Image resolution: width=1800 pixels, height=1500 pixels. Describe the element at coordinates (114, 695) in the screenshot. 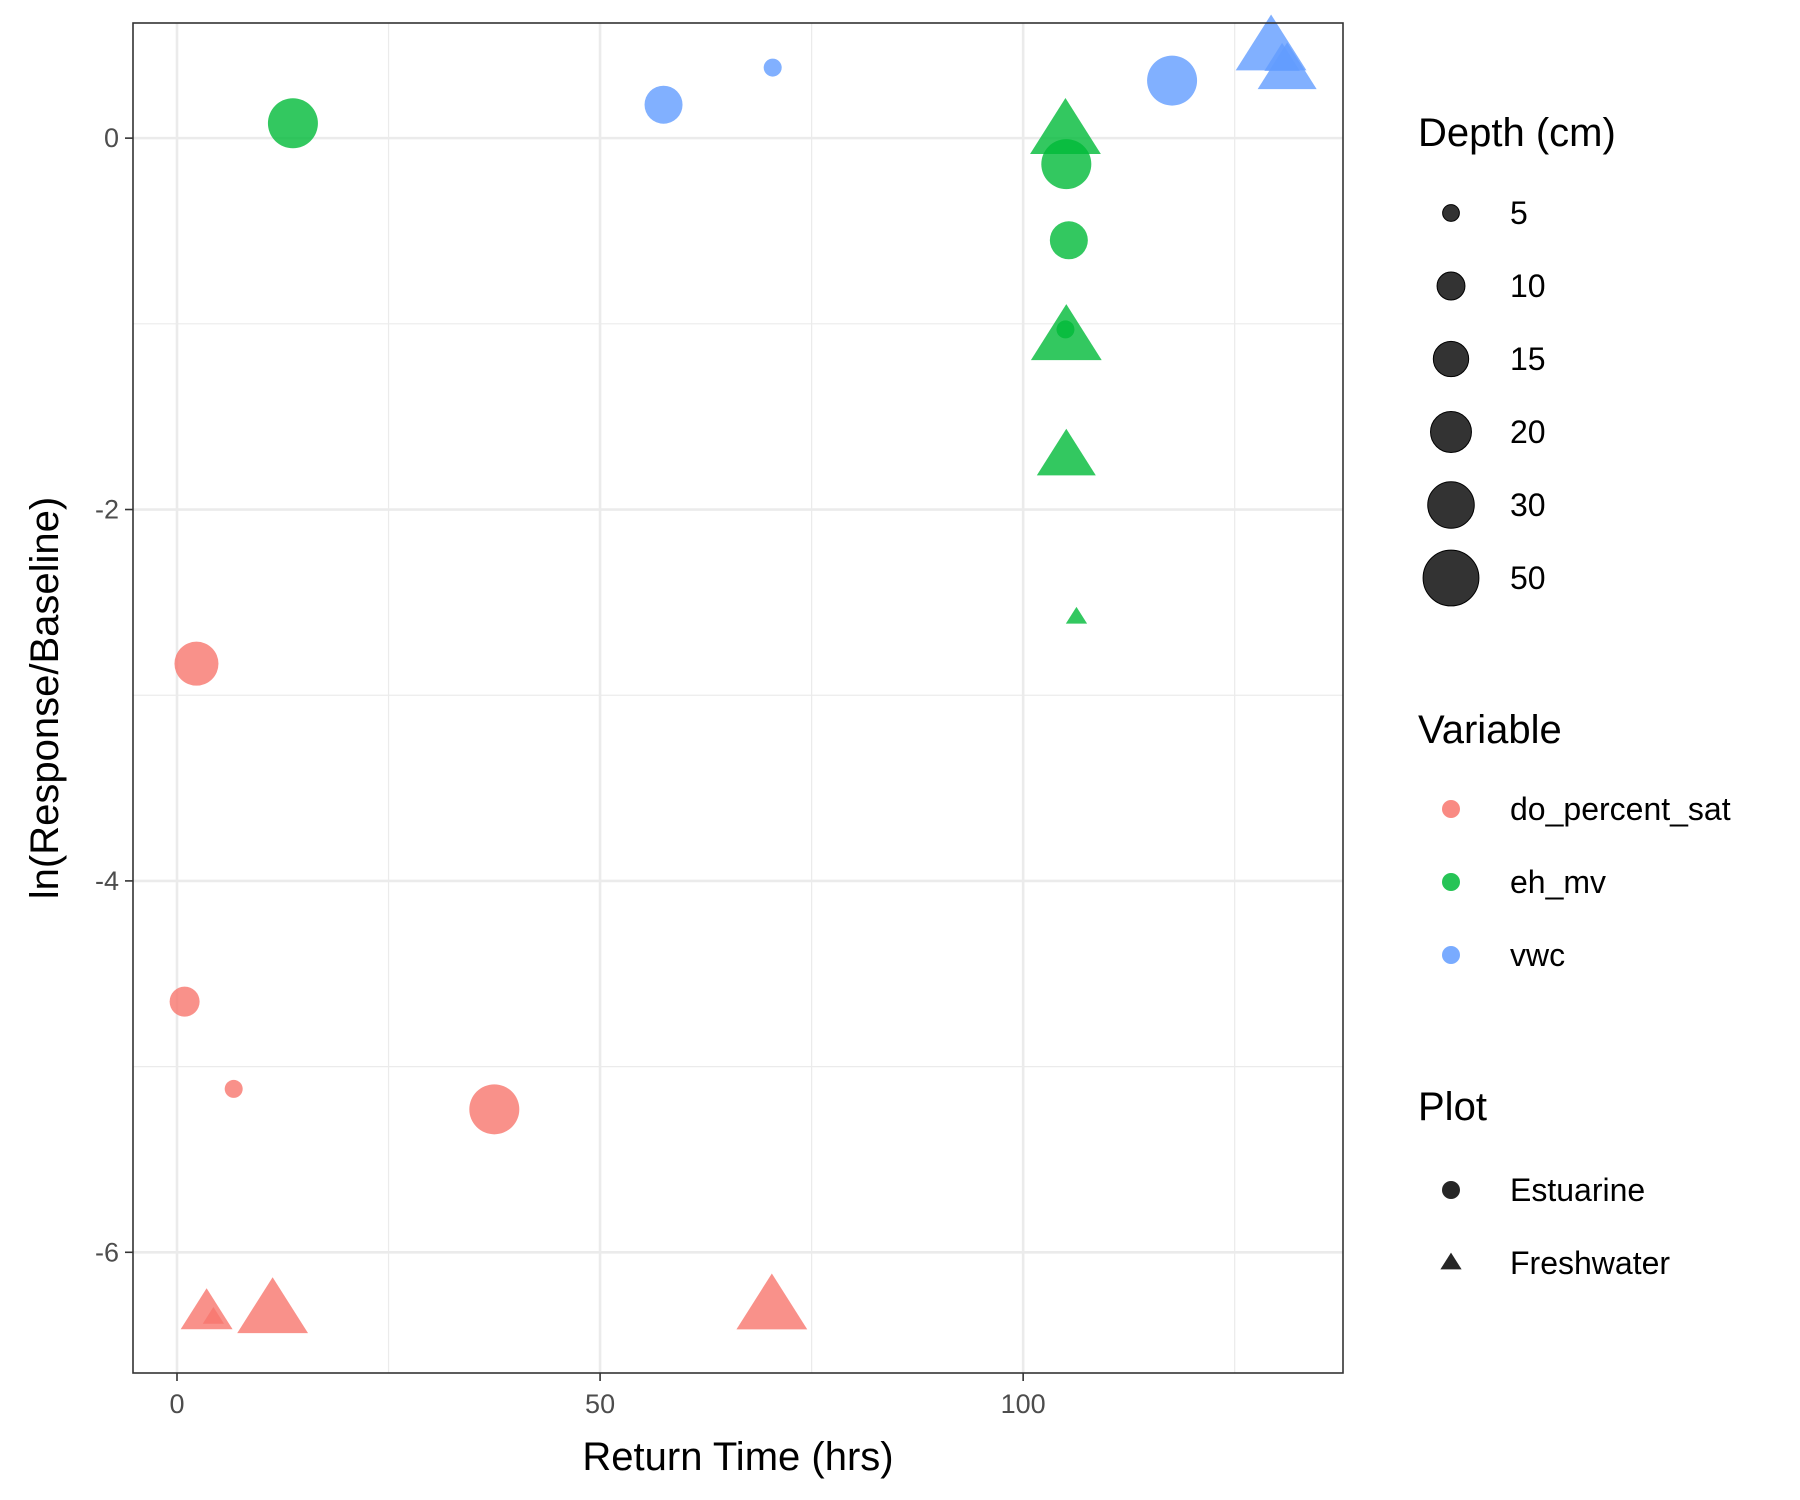

I see `y-axis: 0 -2 -4 -6` at that location.